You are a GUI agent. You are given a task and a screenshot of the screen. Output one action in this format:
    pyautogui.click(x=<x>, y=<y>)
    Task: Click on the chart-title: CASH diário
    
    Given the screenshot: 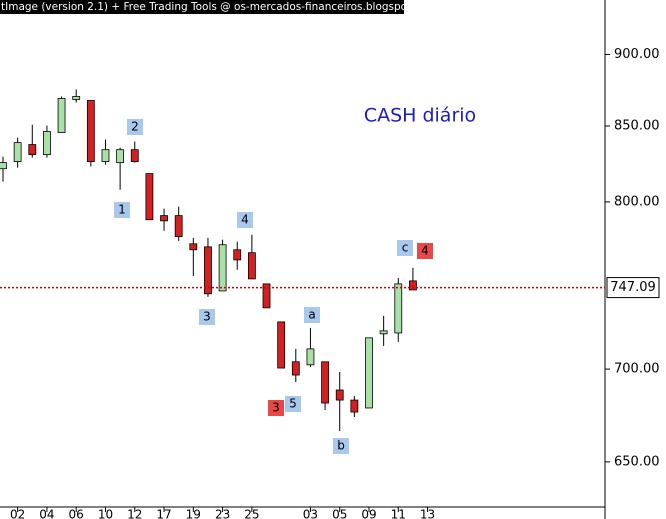 What is the action you would take?
    pyautogui.click(x=420, y=116)
    